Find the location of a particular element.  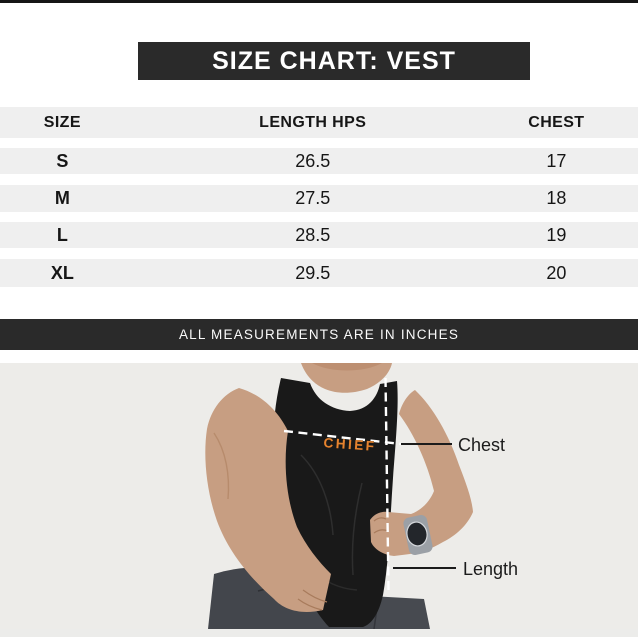

table-row-m: M 27.5 18 is located at coordinates (319, 198).